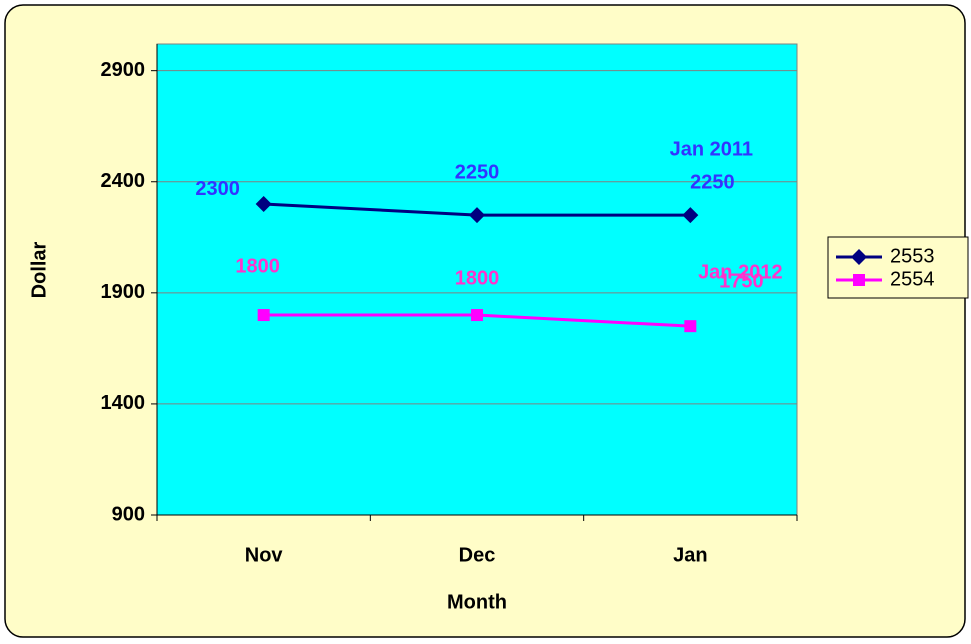 Image resolution: width=971 pixels, height=644 pixels. Describe the element at coordinates (912, 256) in the screenshot. I see `legend-label: 2553` at that location.